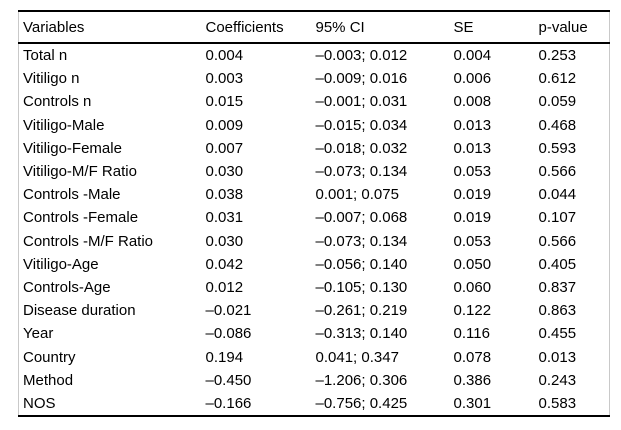 The image size is (621, 430). I want to click on cell-coefficient: –0.086, so click(228, 334).